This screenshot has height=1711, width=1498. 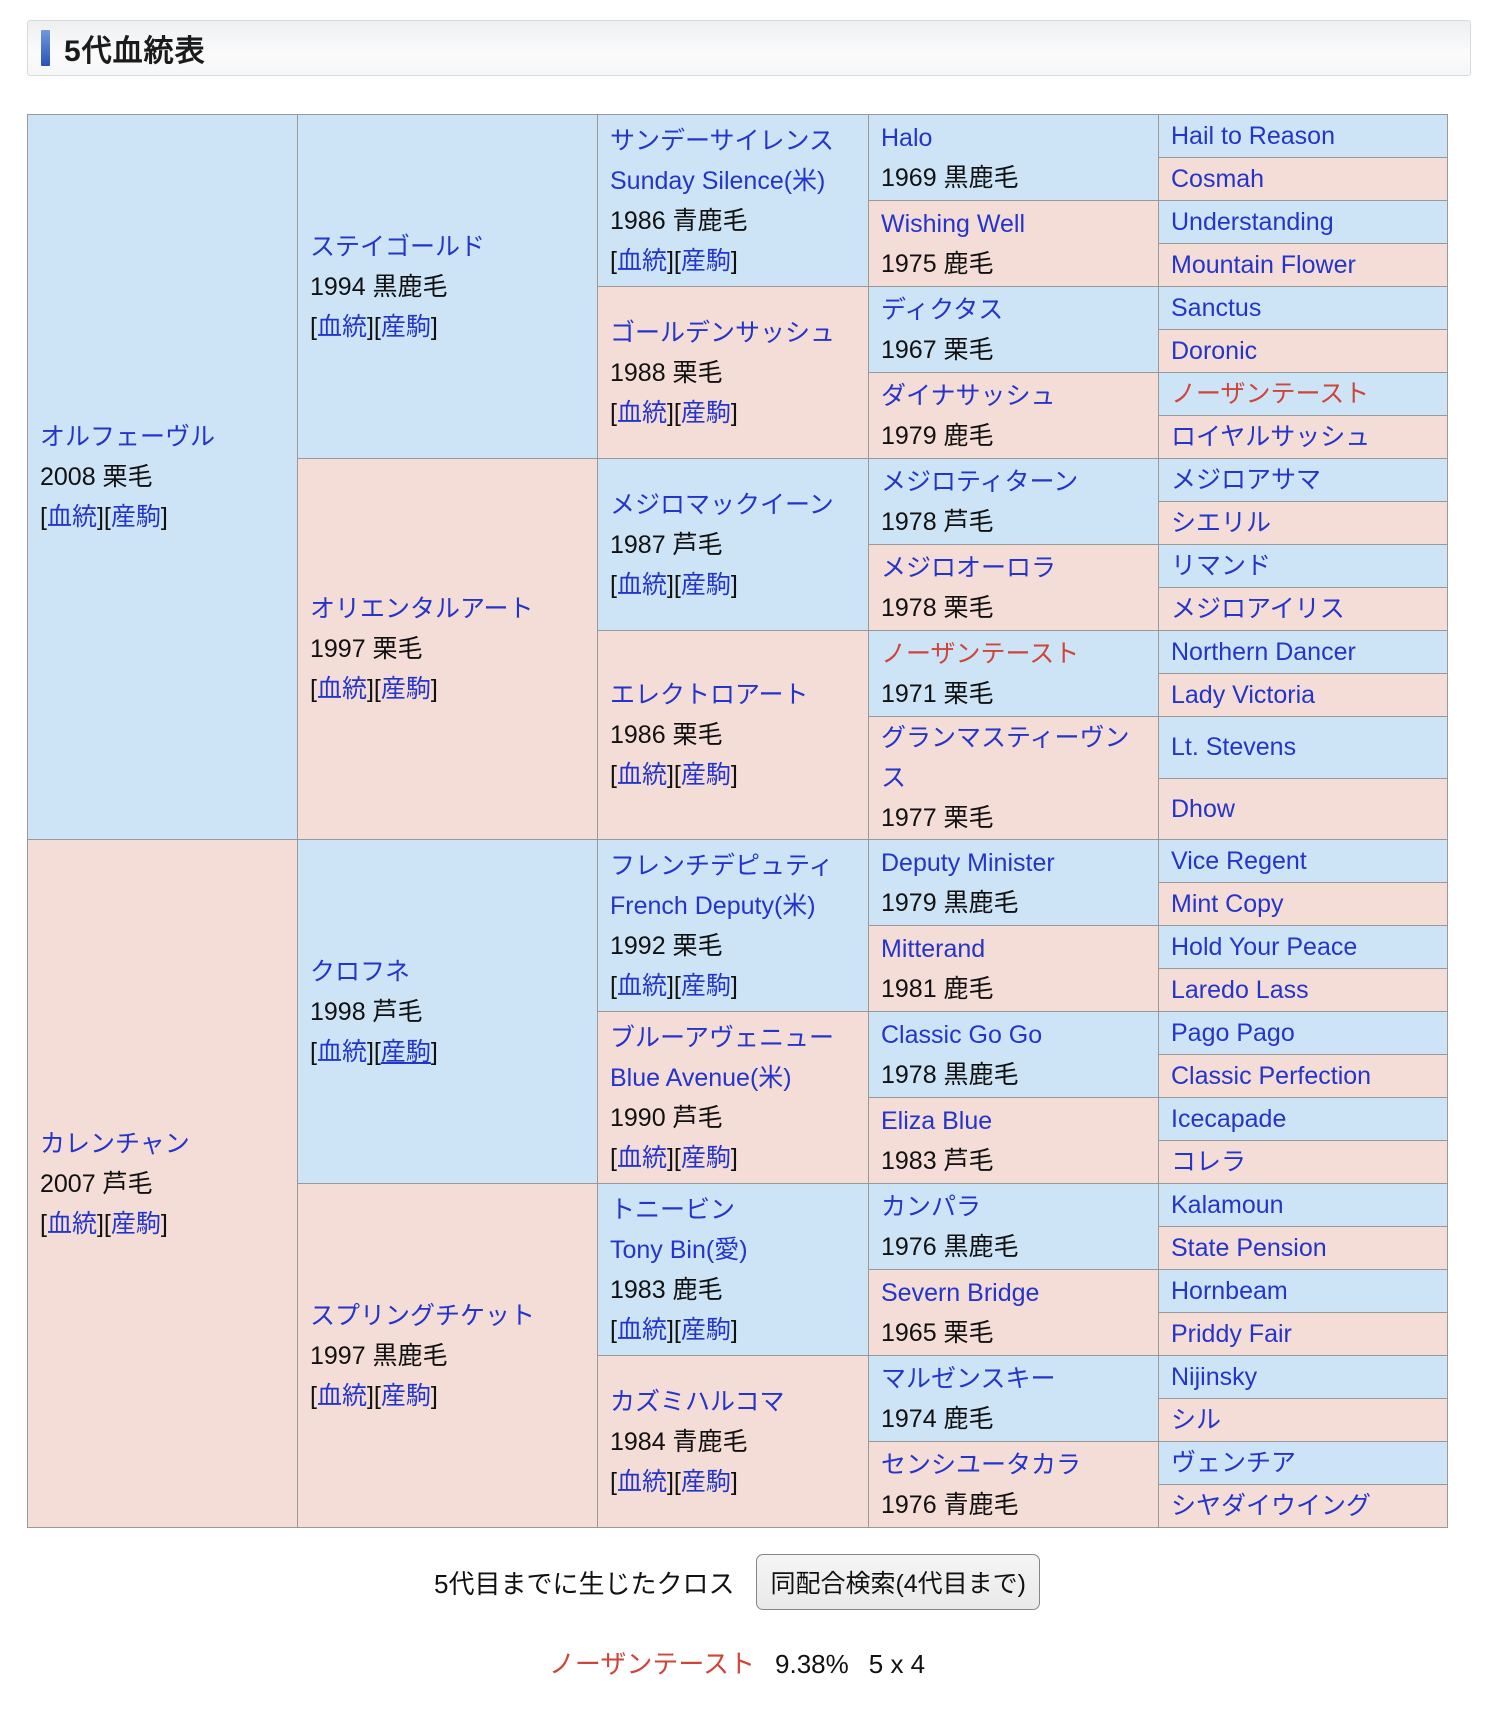 What do you see at coordinates (1221, 523) in the screenshot?
I see `horse-link: シエリル` at bounding box center [1221, 523].